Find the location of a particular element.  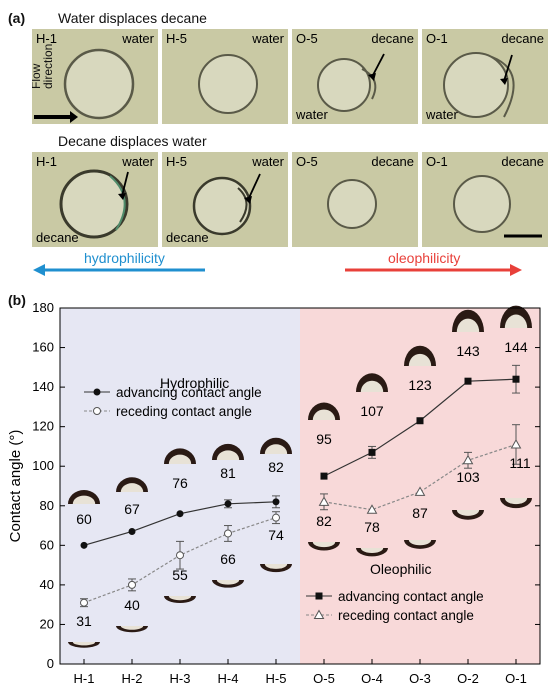

tile-id: O-5 is located at coordinates (307, 161).